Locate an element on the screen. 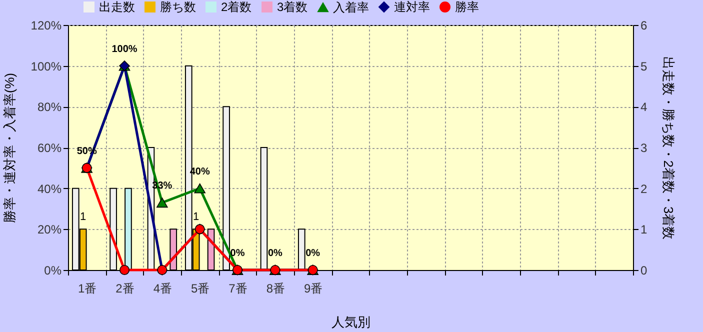 This screenshot has height=332, width=703. legend-label: 出走数 is located at coordinates (117, 7).